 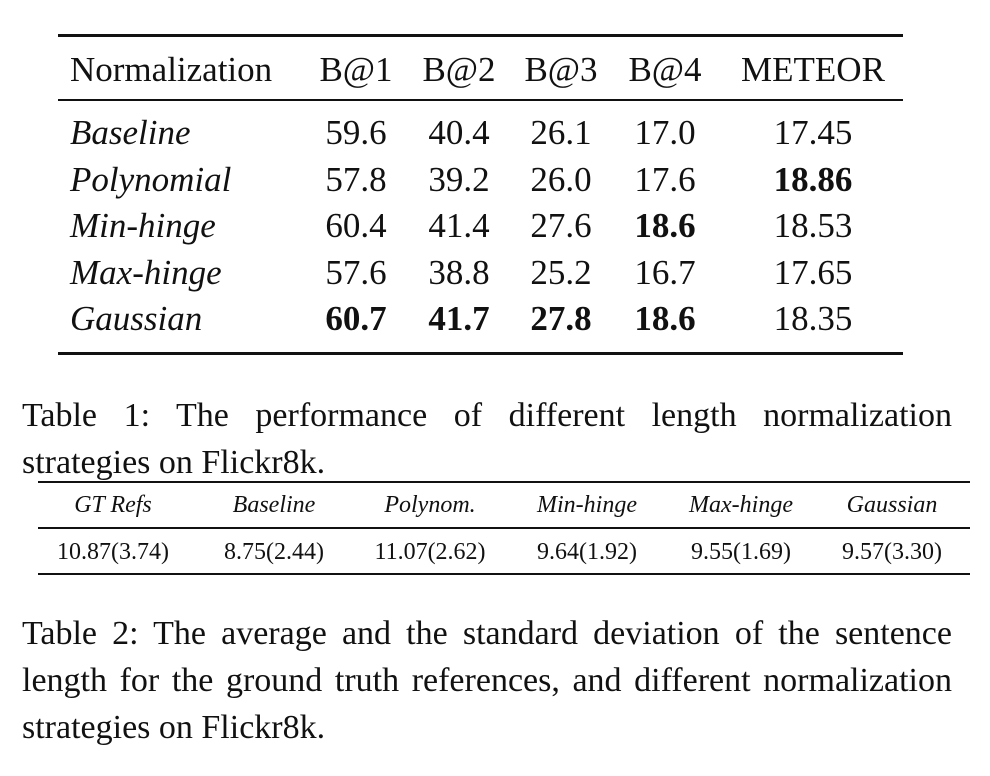 What do you see at coordinates (151, 179) in the screenshot?
I see `table1-row-label: Polynomial` at bounding box center [151, 179].